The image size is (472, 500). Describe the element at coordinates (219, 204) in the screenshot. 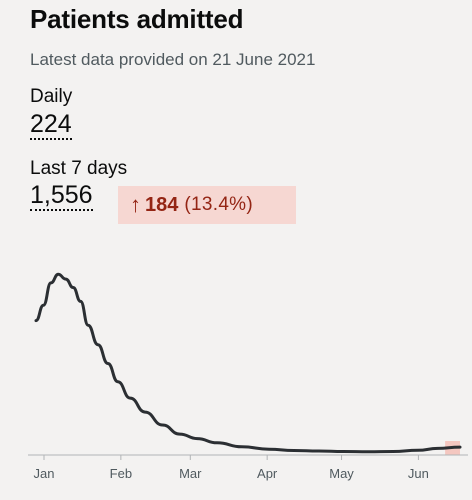

I see `change-percent: (13.4%)` at that location.